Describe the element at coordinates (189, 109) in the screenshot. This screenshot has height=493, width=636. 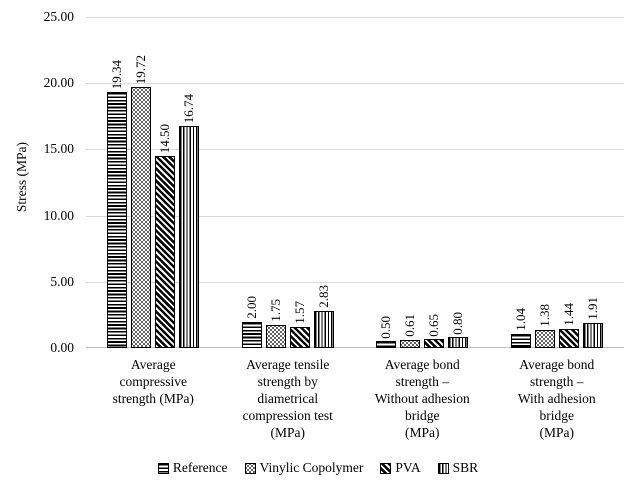
I see `value-label-sbr-1: 16.74` at that location.